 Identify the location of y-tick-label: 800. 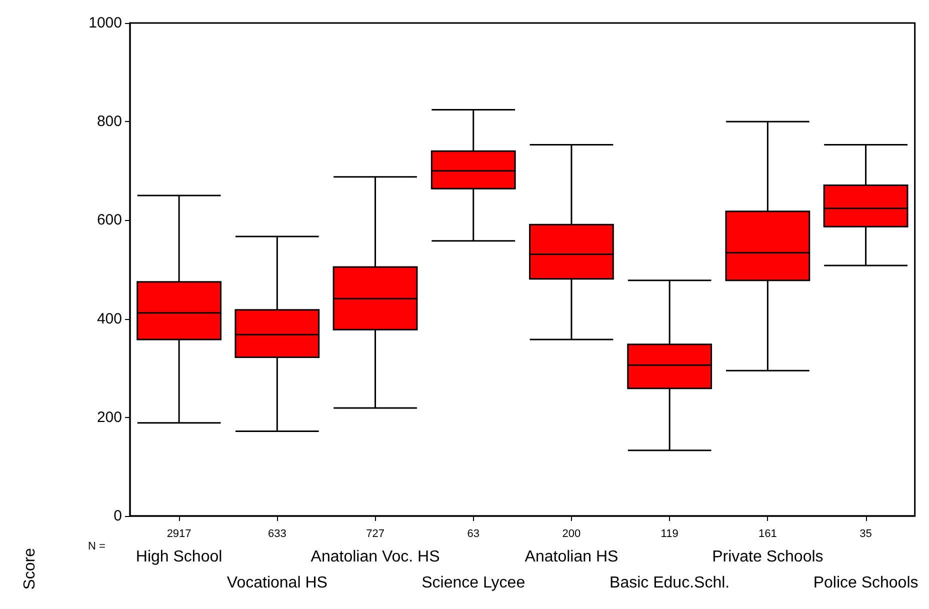
(109, 121).